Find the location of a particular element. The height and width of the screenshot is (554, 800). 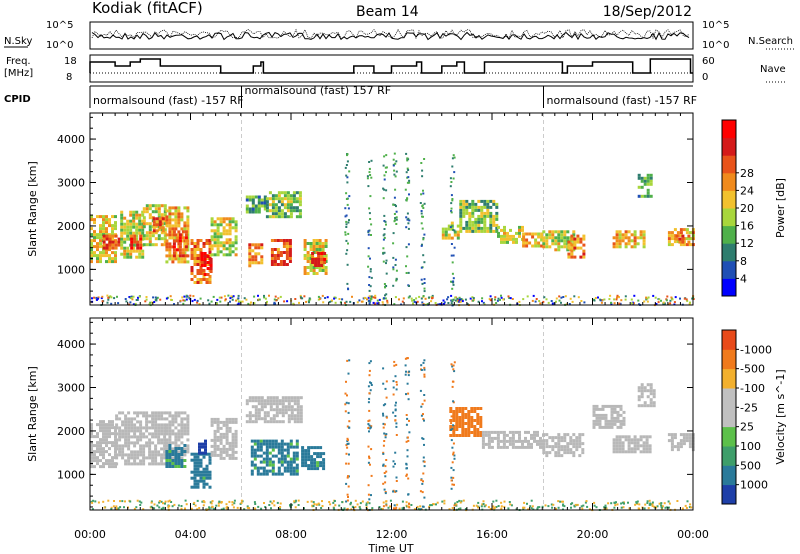

colorbar-label: Power [dB] is located at coordinates (780, 208).